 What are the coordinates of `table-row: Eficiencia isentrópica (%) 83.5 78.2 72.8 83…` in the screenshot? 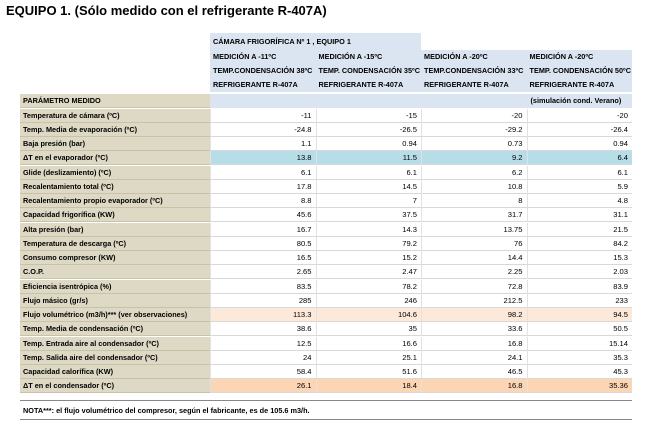 It's located at (326, 286).